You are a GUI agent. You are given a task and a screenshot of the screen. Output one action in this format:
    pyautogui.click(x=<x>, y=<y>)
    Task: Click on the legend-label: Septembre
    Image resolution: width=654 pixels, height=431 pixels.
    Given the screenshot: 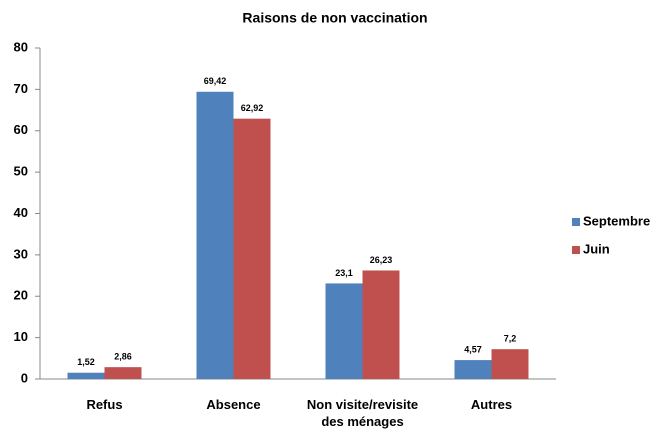 What is the action you would take?
    pyautogui.click(x=616, y=220)
    